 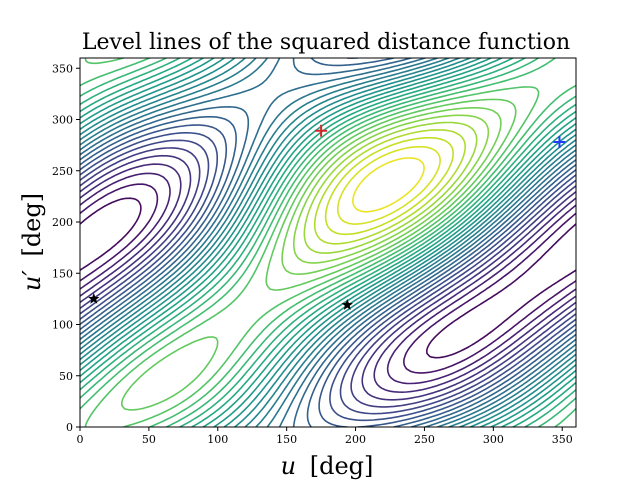 I want to click on x-tick-label-4: 200, so click(x=355, y=439).